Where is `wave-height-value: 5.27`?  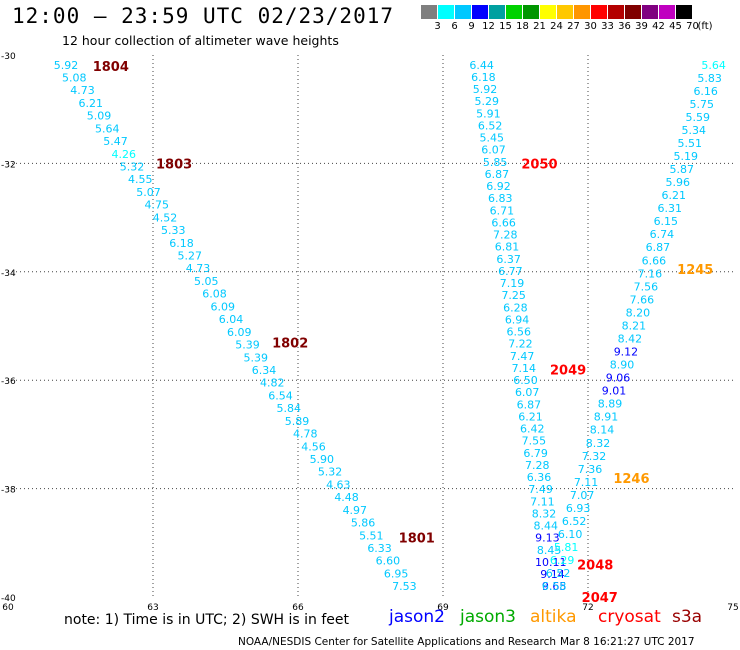
wave-height-value: 5.27 is located at coordinates (190, 256).